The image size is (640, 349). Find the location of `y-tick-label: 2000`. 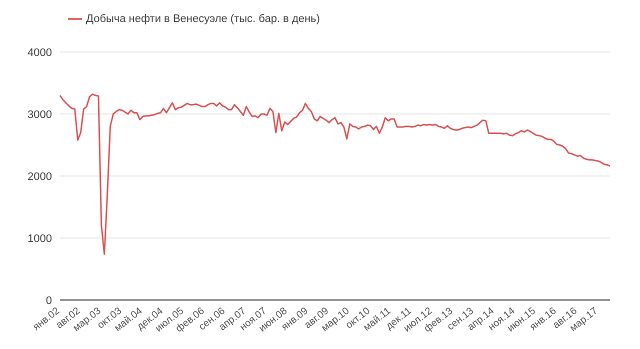

y-tick-label: 2000 is located at coordinates (40, 176).